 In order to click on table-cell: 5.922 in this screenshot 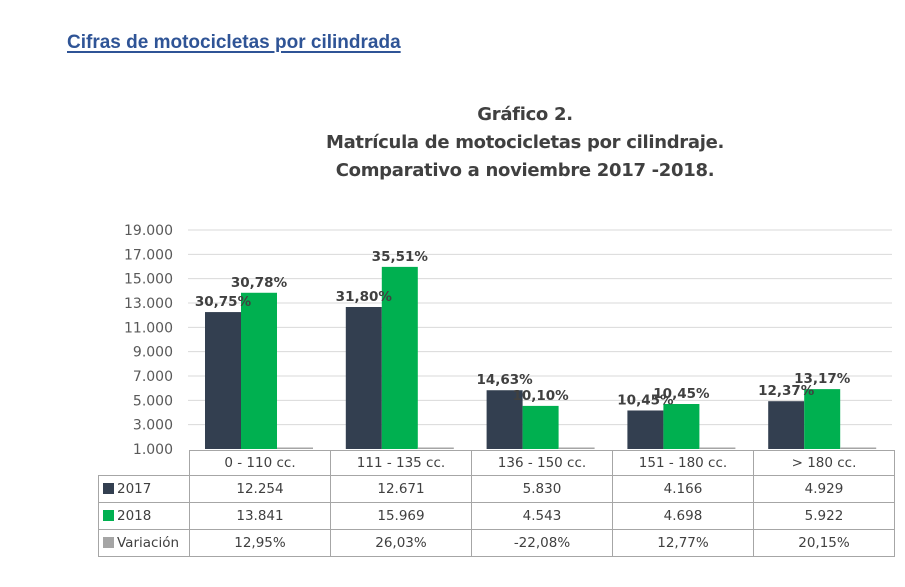, I will do `click(824, 516)`.